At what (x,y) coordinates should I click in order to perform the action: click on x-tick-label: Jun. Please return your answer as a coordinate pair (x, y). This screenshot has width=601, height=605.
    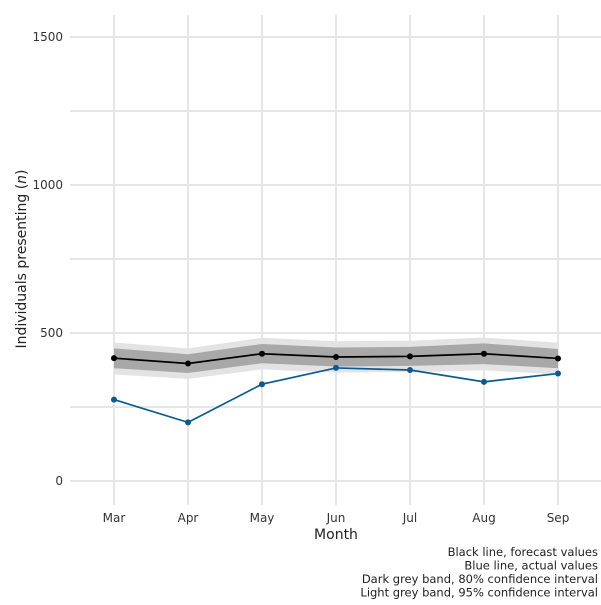
    Looking at the image, I should click on (336, 518).